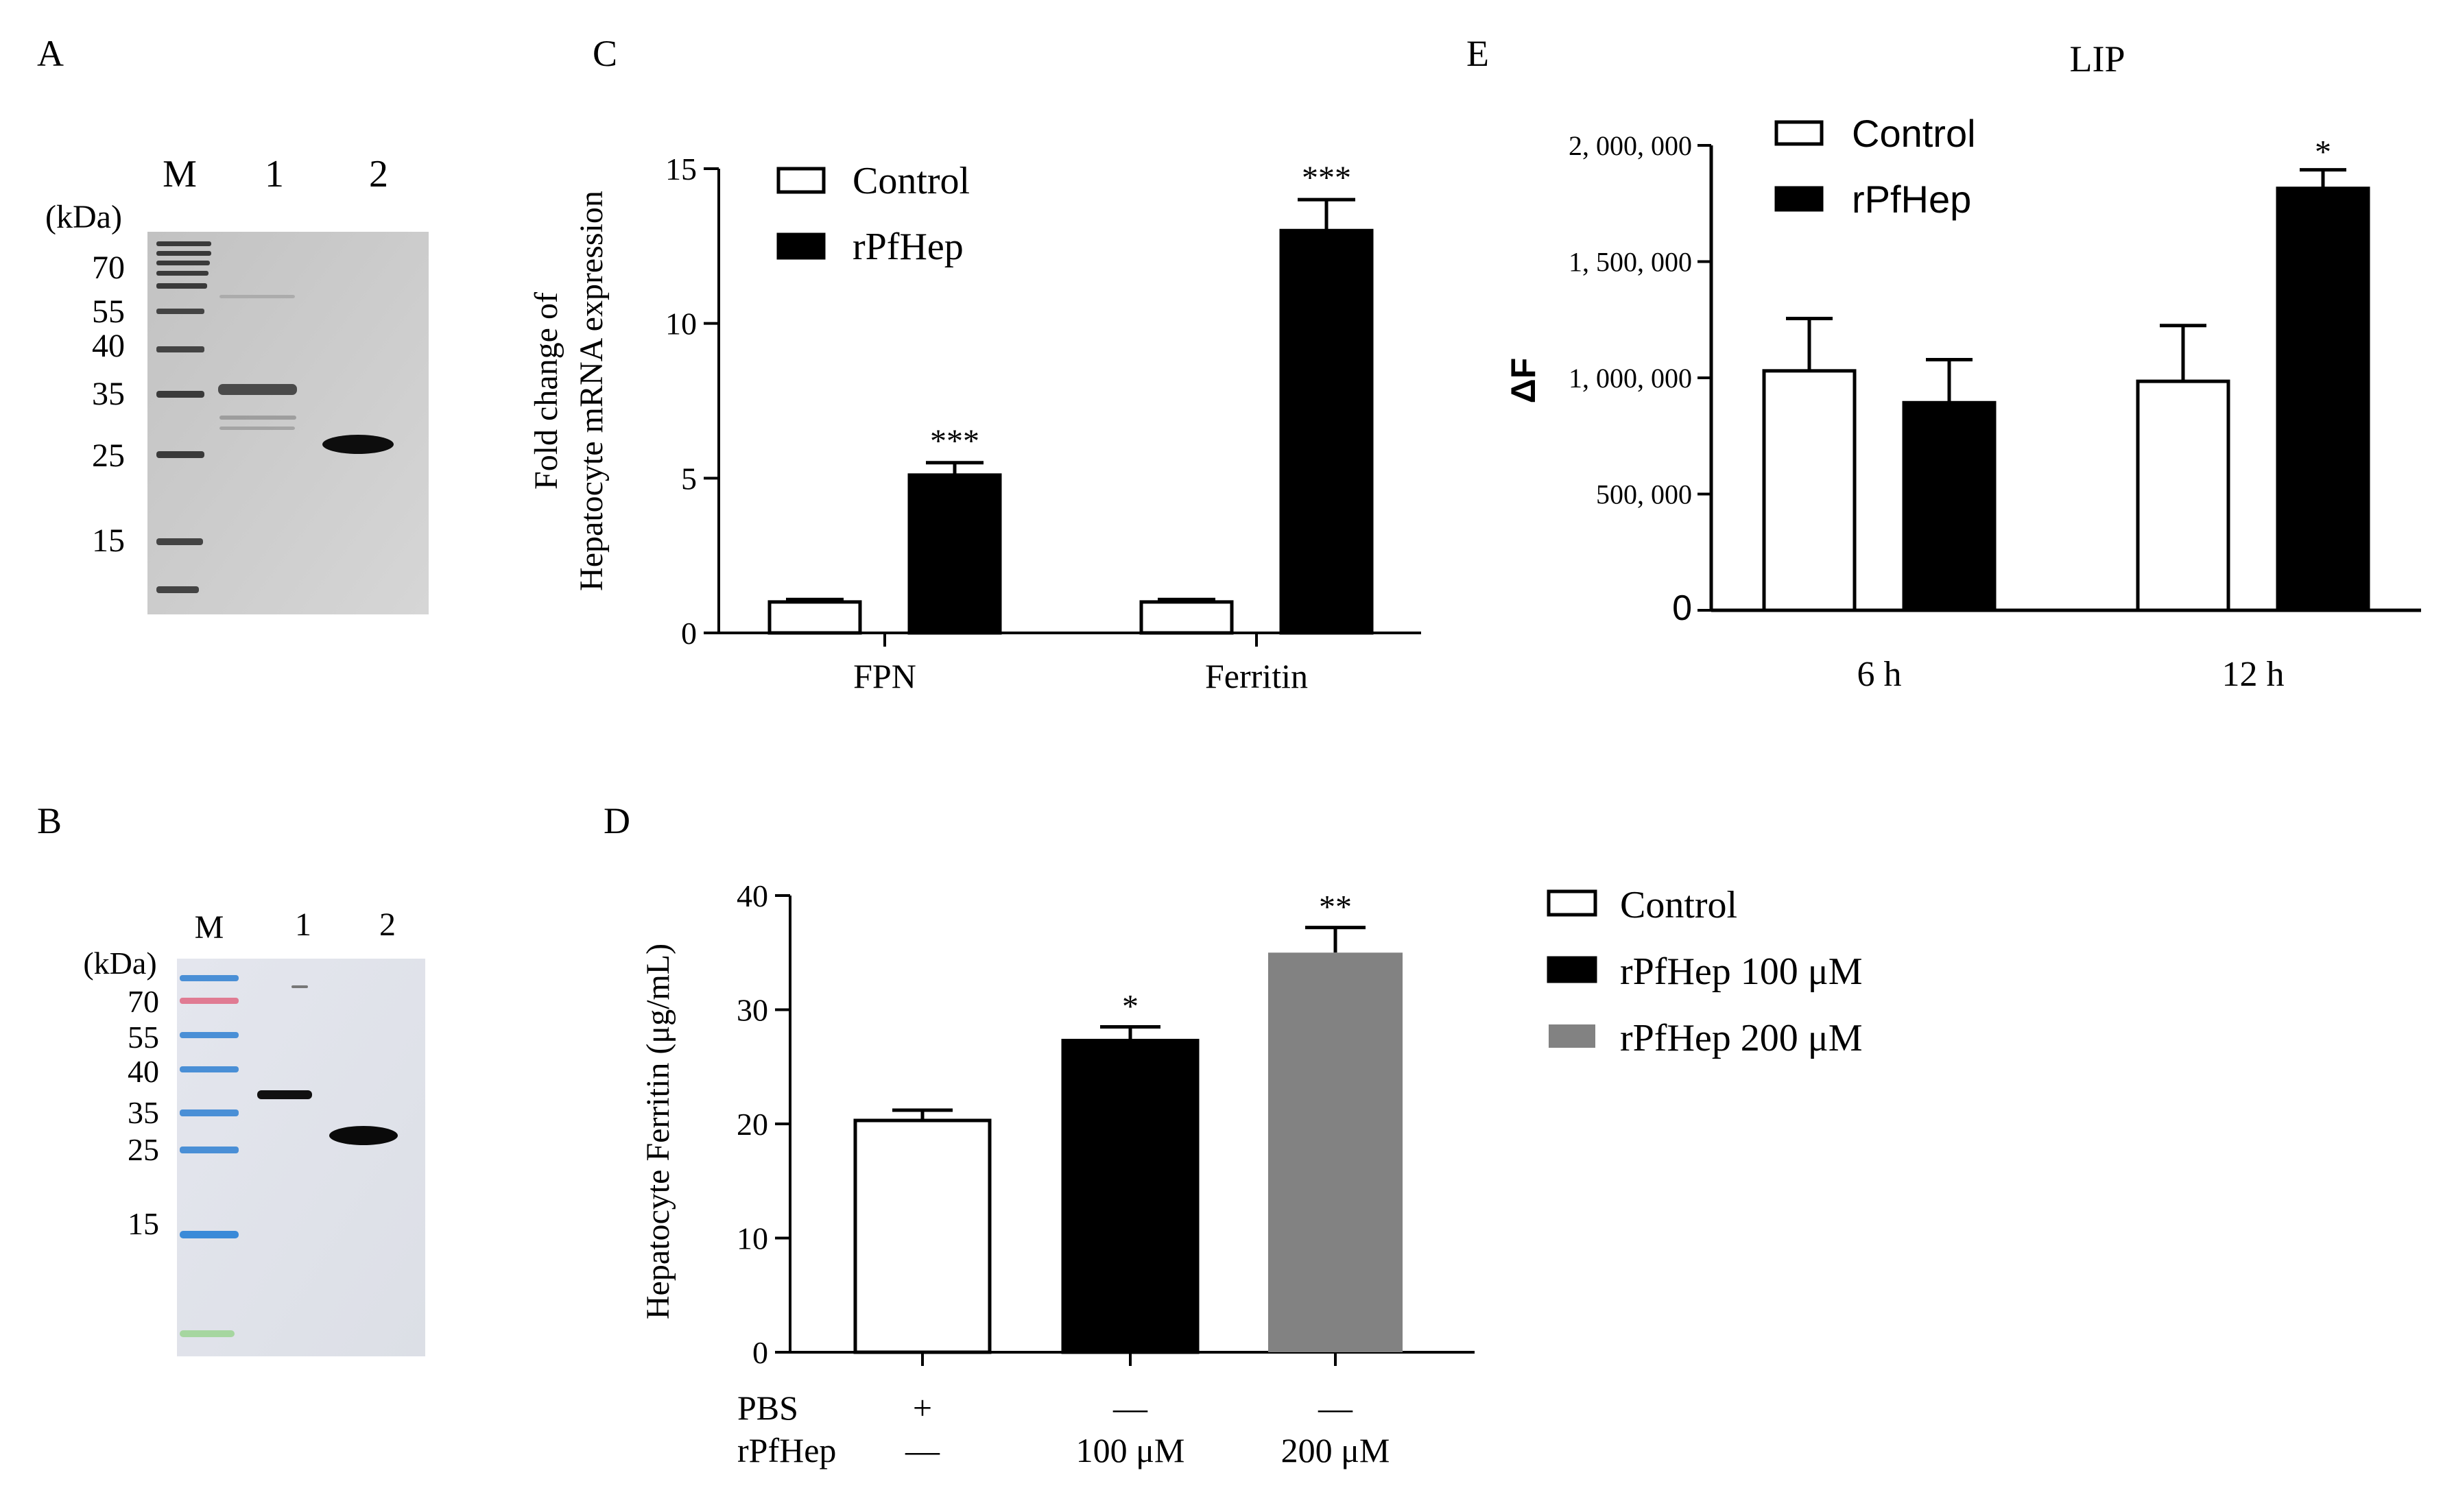 This screenshot has width=2454, height=1512. What do you see at coordinates (387, 925) in the screenshot?
I see `blot-b-lane-2: 2` at bounding box center [387, 925].